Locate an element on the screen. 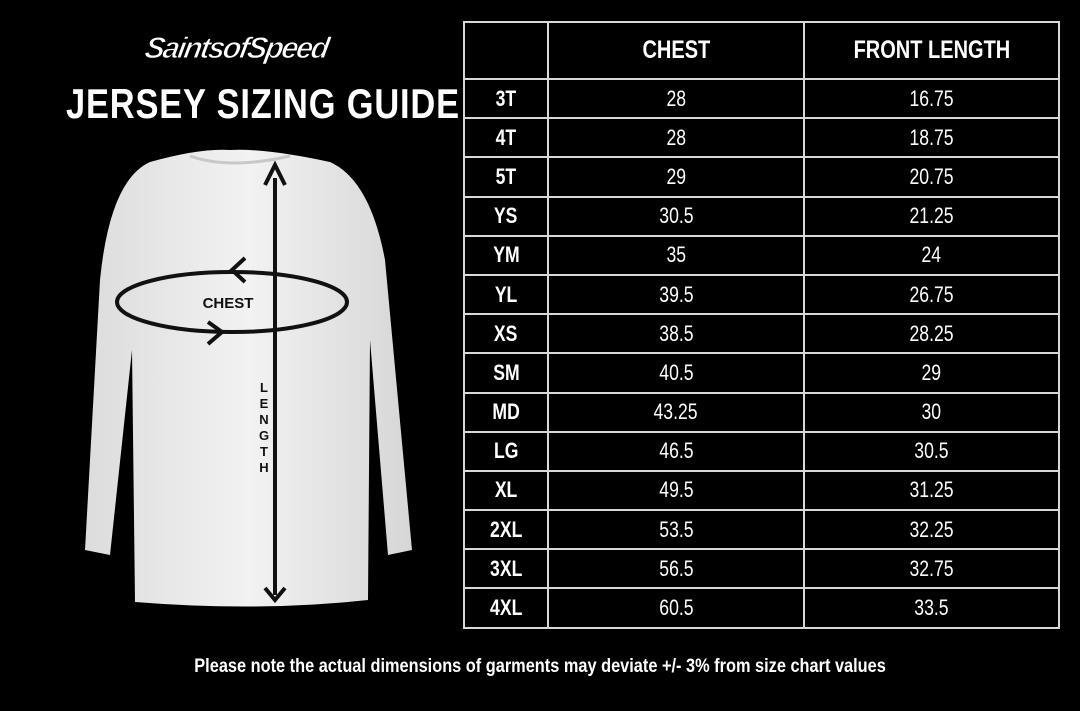 The image size is (1080, 711). front-length-cell: 29 is located at coordinates (931, 373).